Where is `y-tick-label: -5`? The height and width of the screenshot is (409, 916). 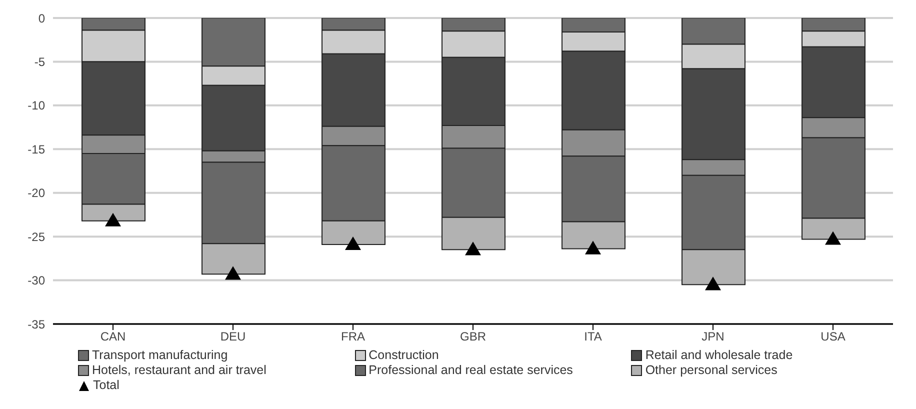 y-tick-label: -5 is located at coordinates (40, 61).